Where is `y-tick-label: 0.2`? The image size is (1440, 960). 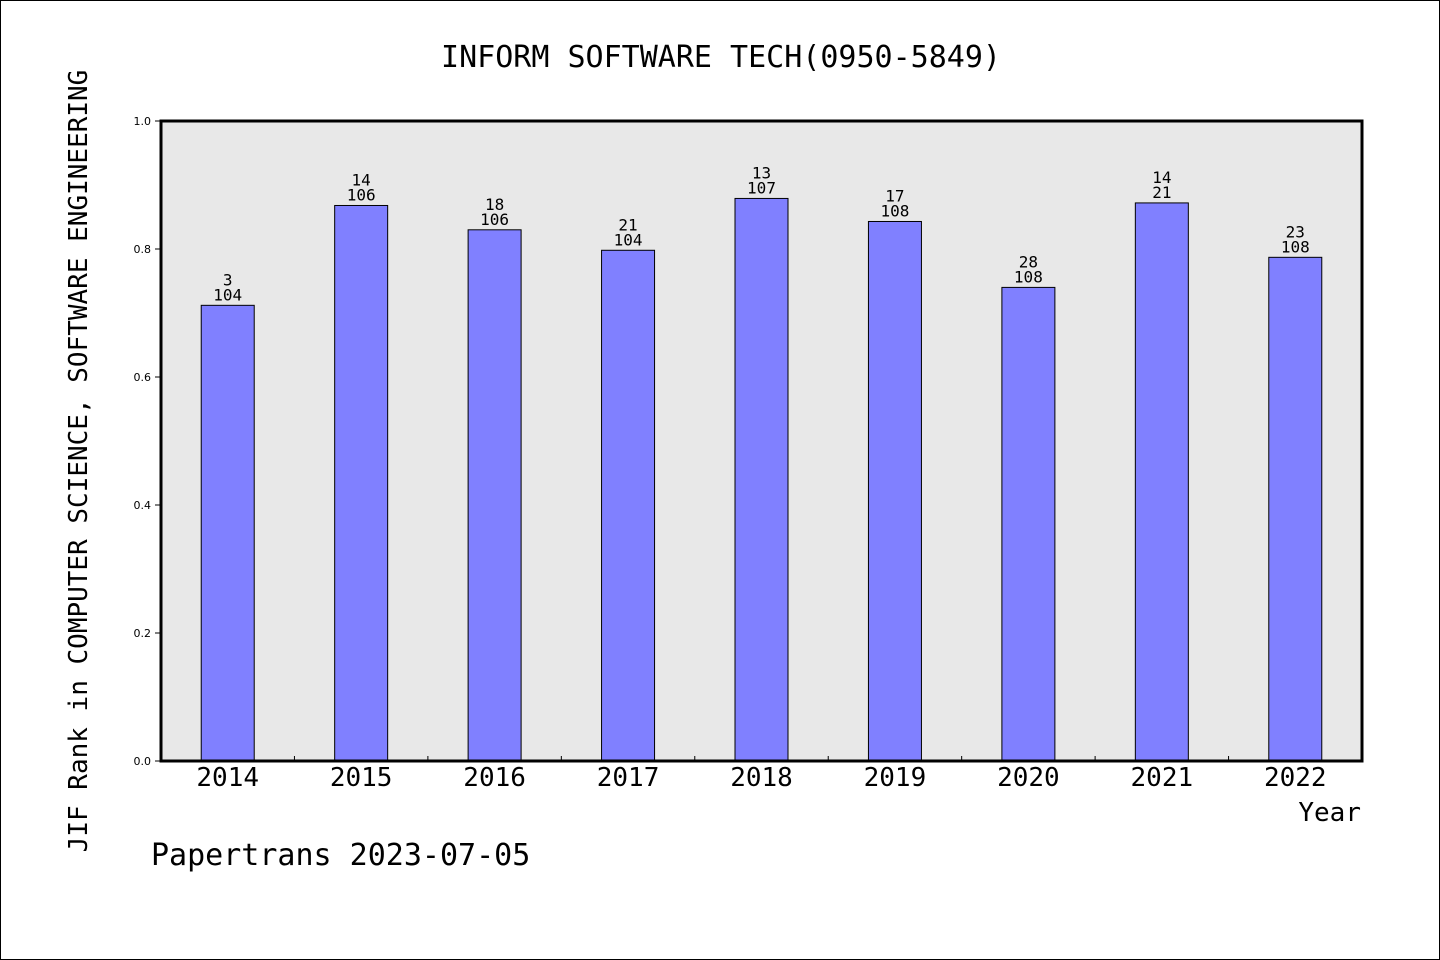 y-tick-label: 0.2 is located at coordinates (143, 633).